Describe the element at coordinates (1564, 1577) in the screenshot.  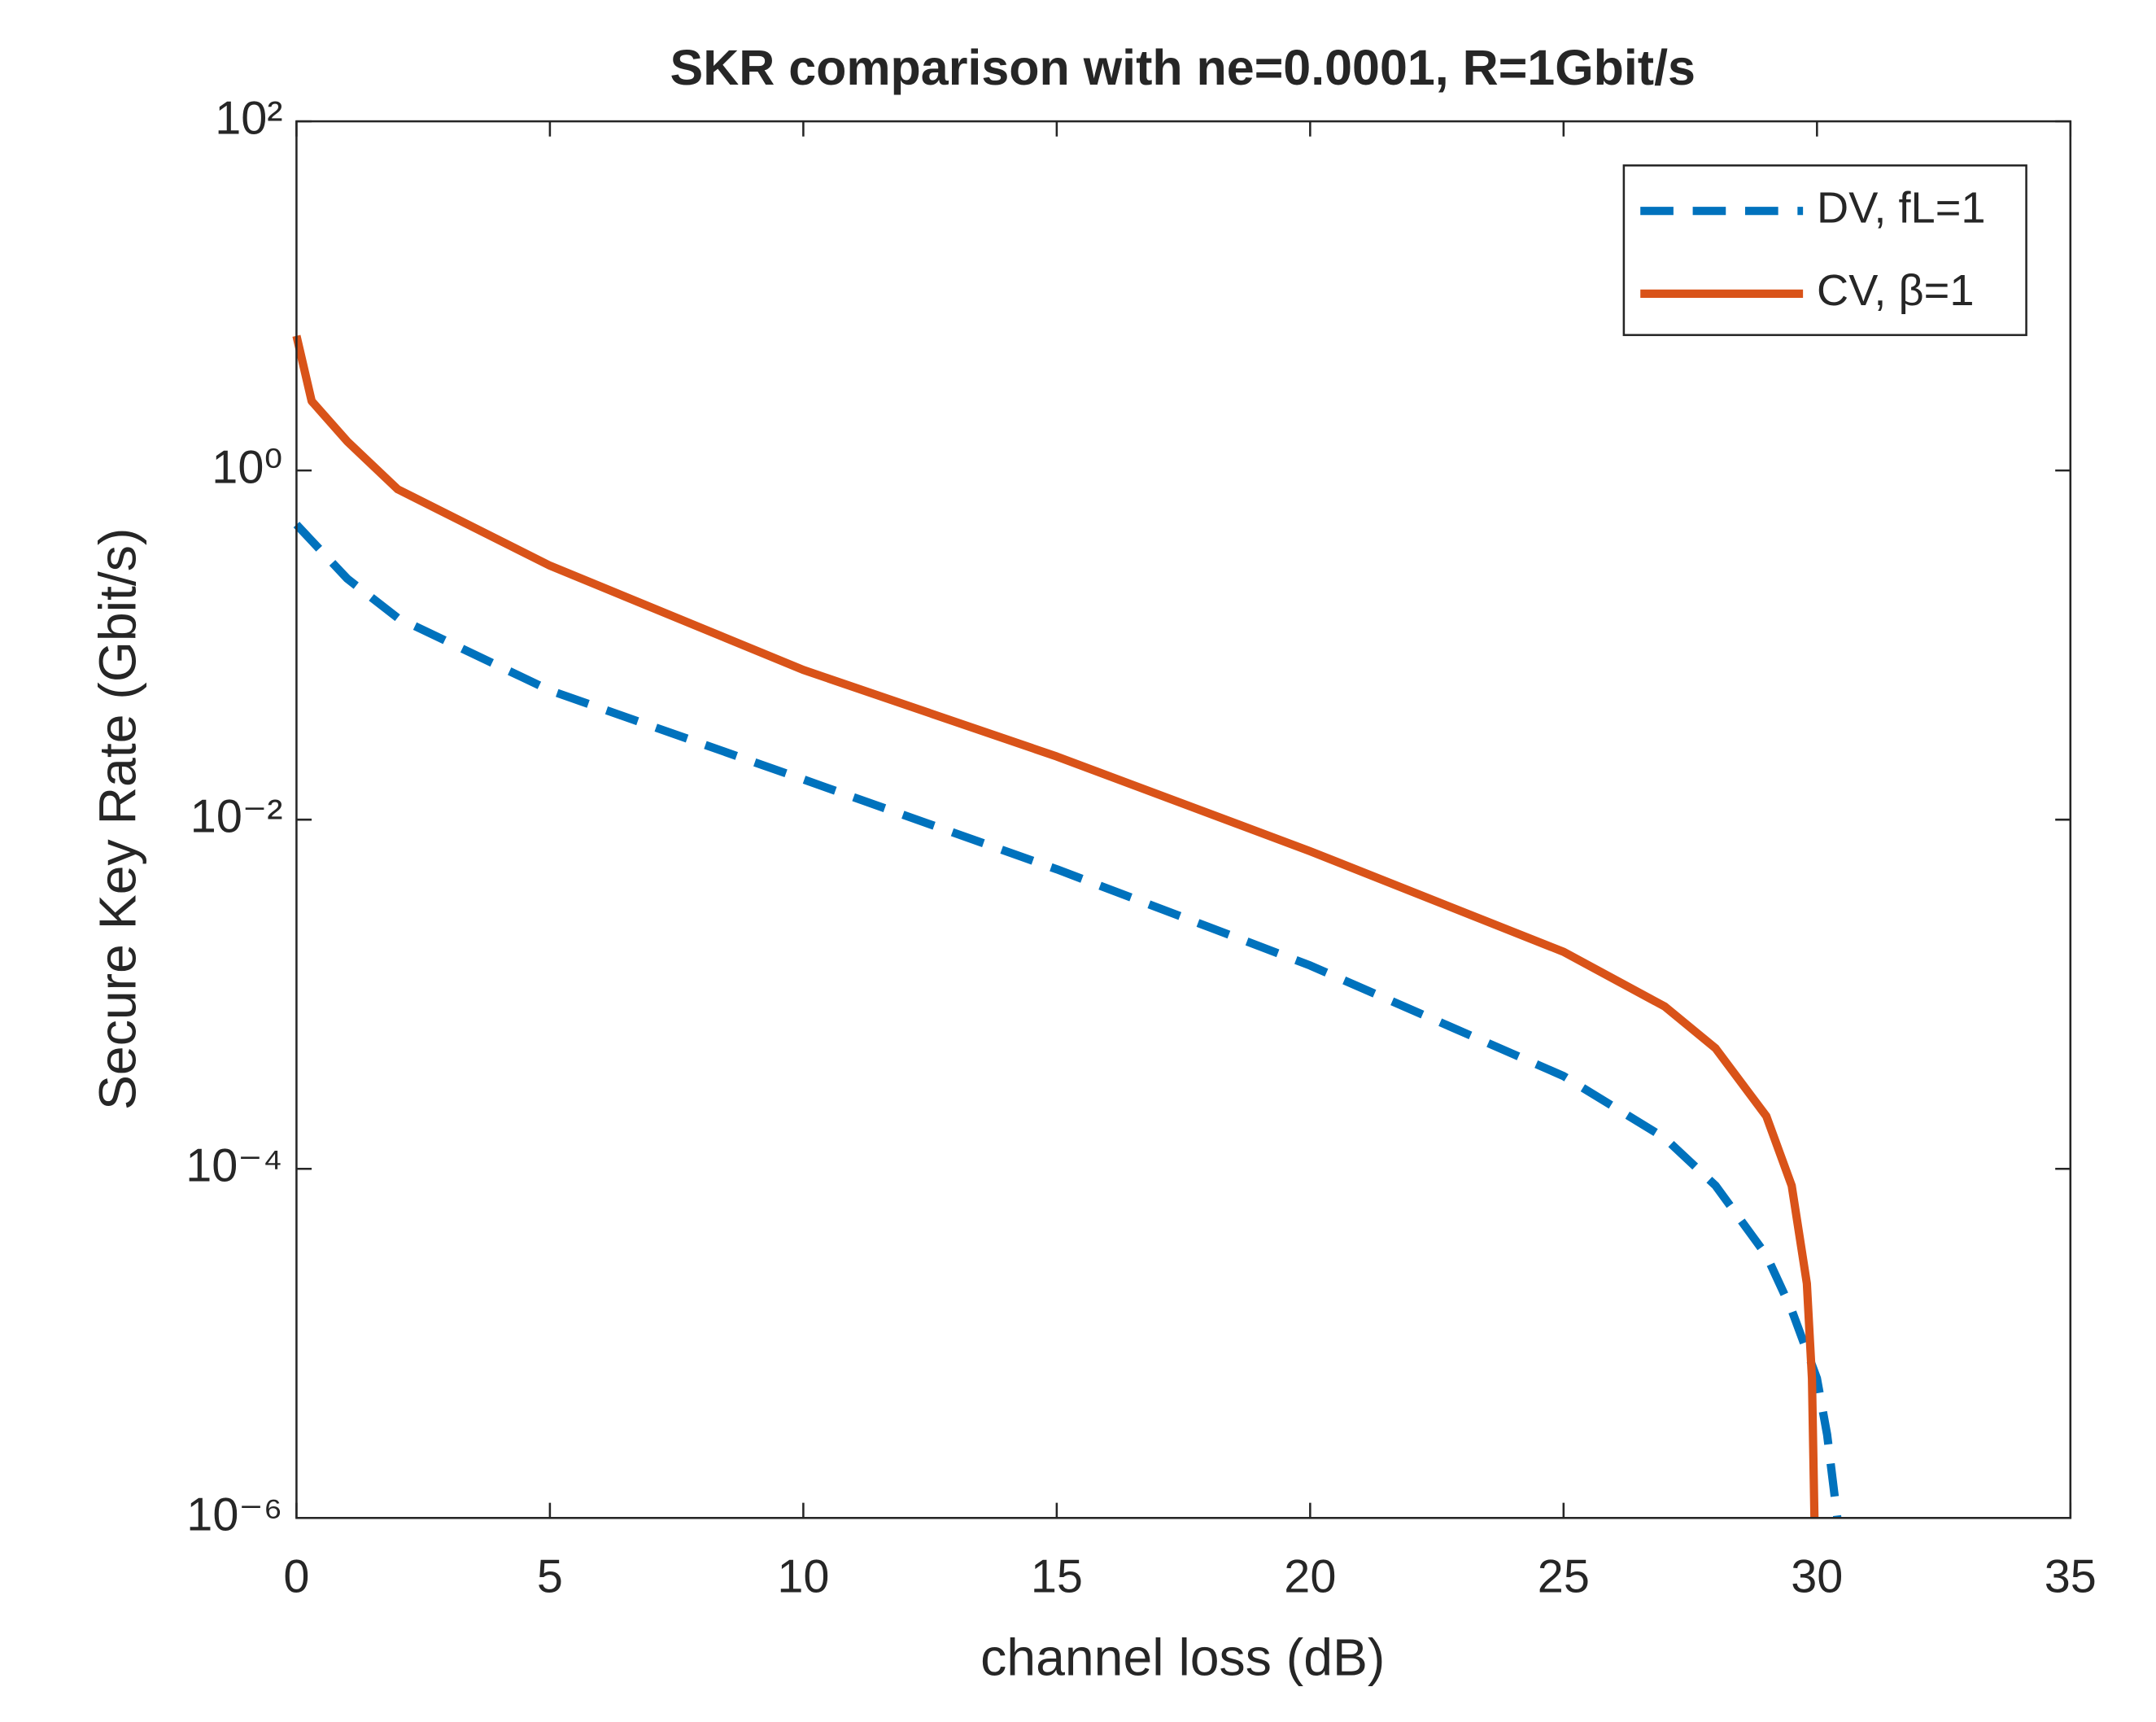
I see `x-tick-label: 25` at that location.